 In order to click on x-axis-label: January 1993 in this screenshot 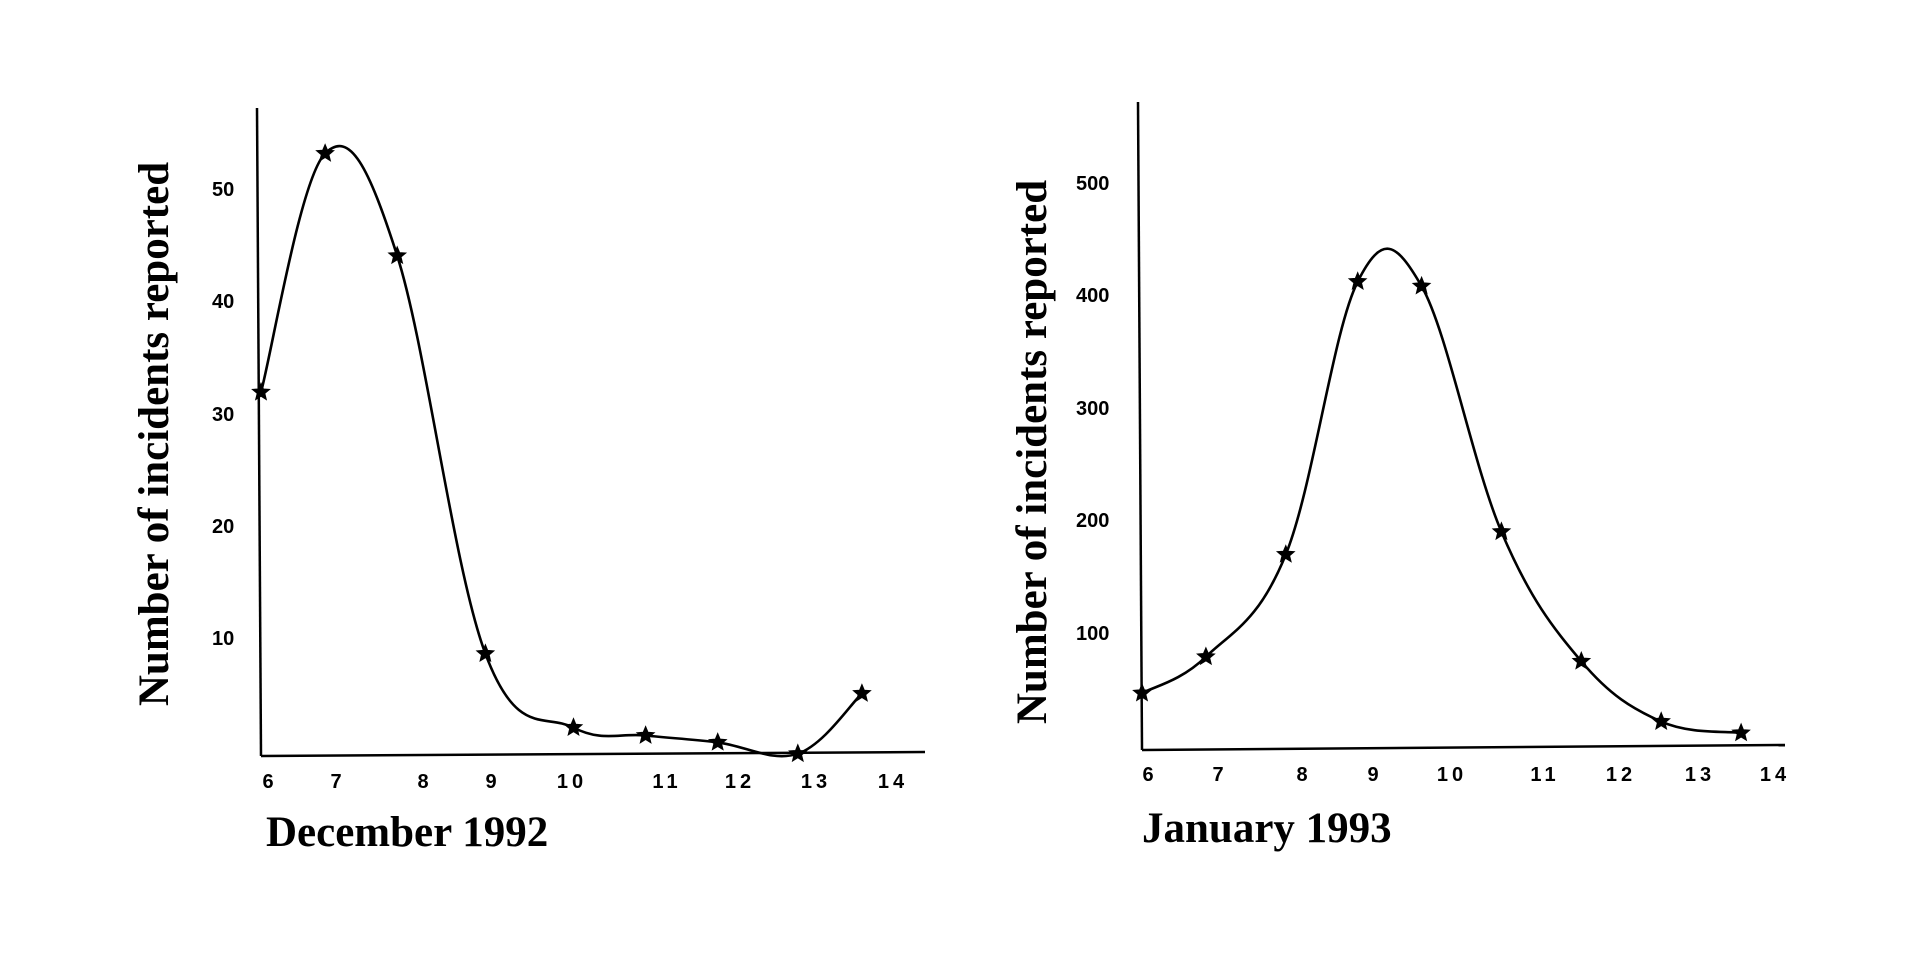, I will do `click(1267, 828)`.